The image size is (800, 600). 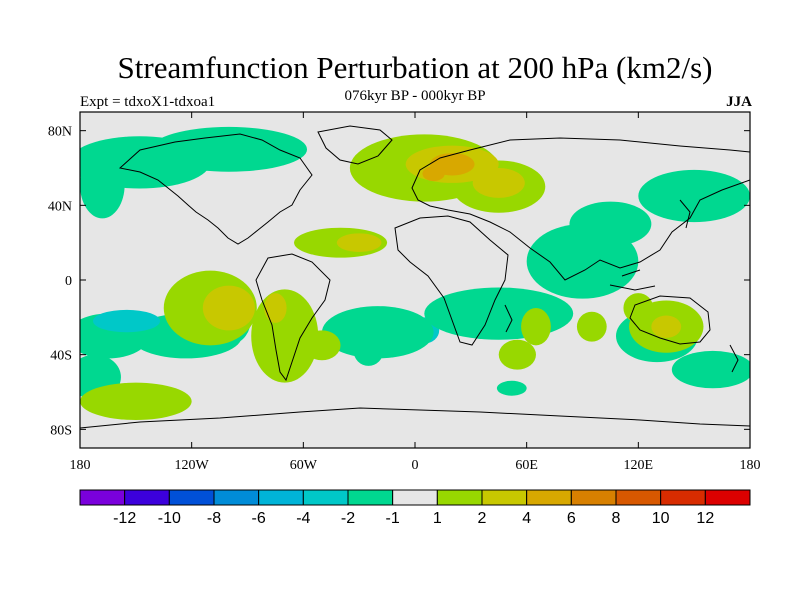 I want to click on colorbar: -12 -10 -8 -6 -4 -2 -1 1 2 4 6 8 10 12, so click(x=415, y=508).